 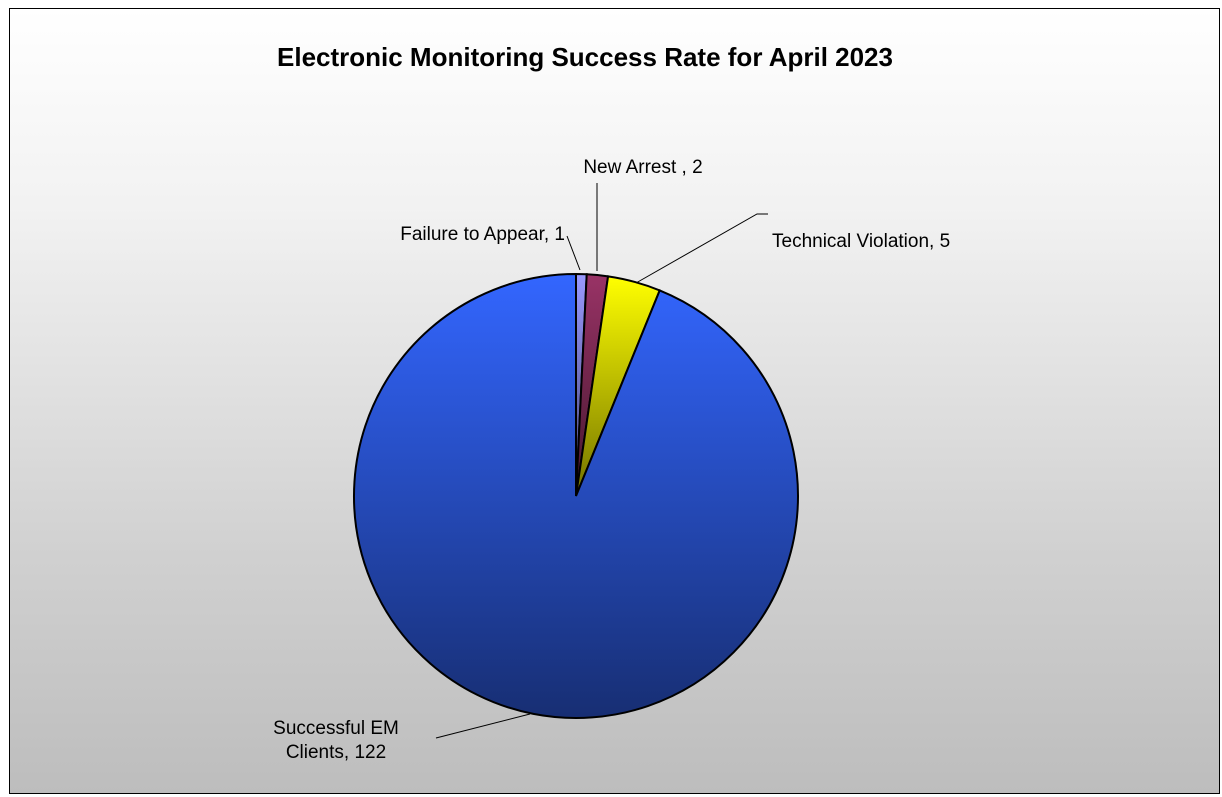 I want to click on data-label-successful-em-clients-line-1: Successful EM, so click(x=336, y=728).